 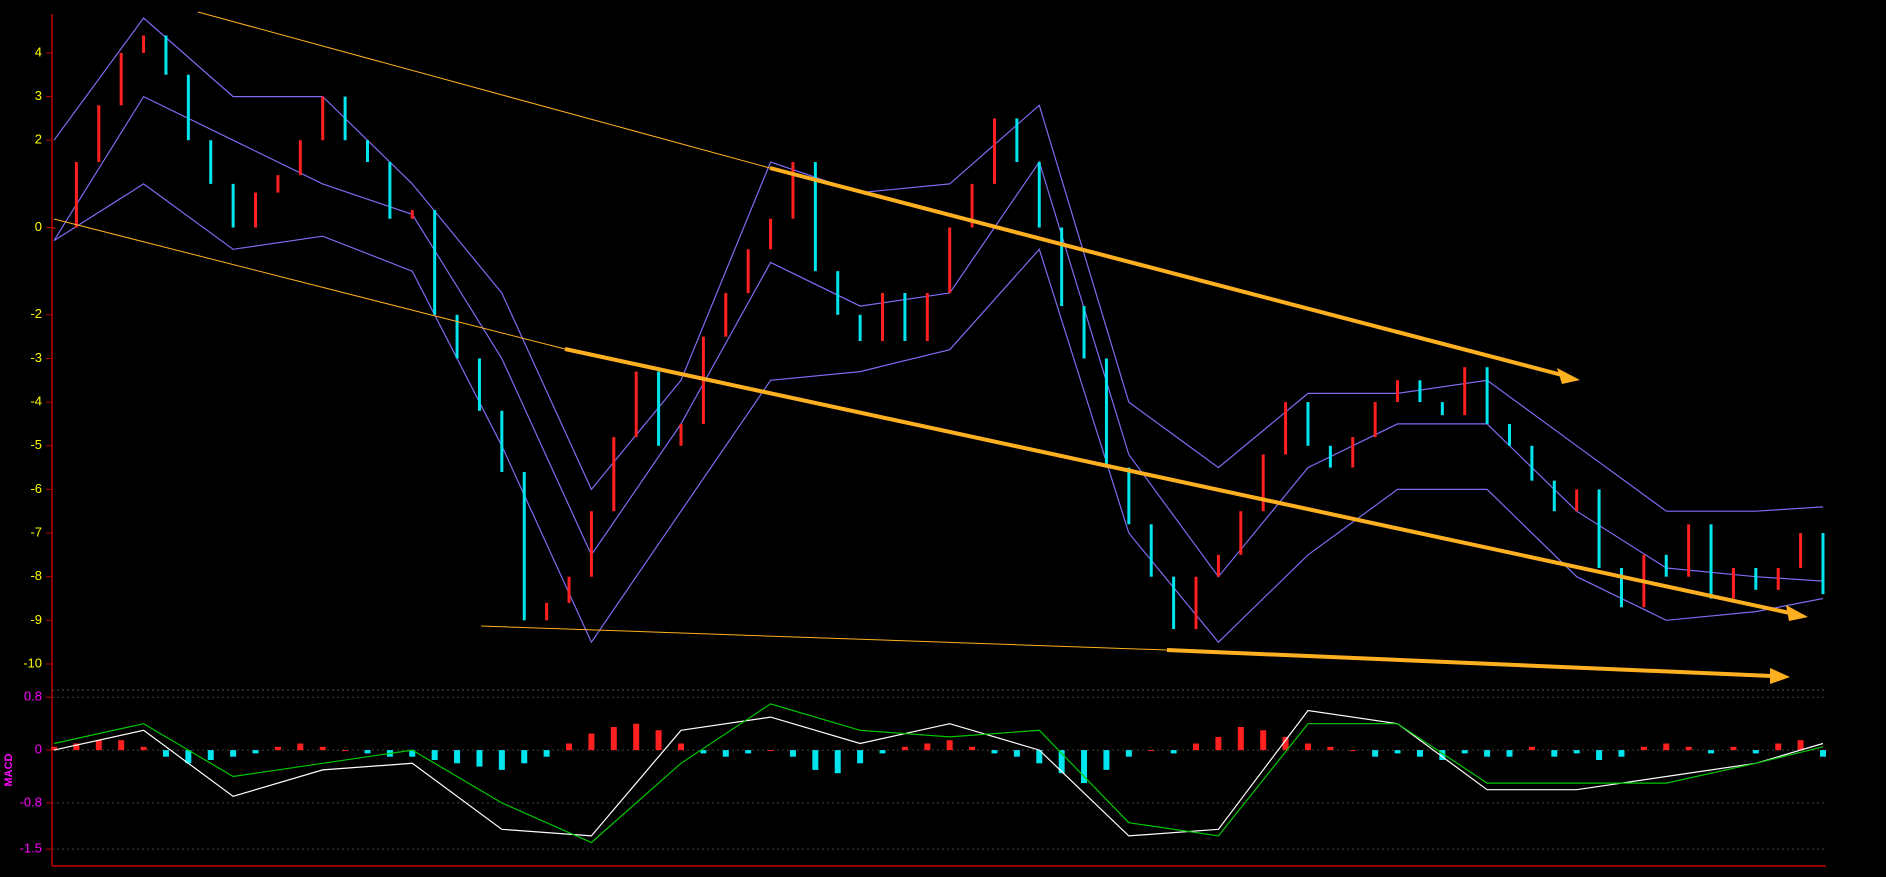 What do you see at coordinates (36, 444) in the screenshot?
I see `y-tick-label: -5` at bounding box center [36, 444].